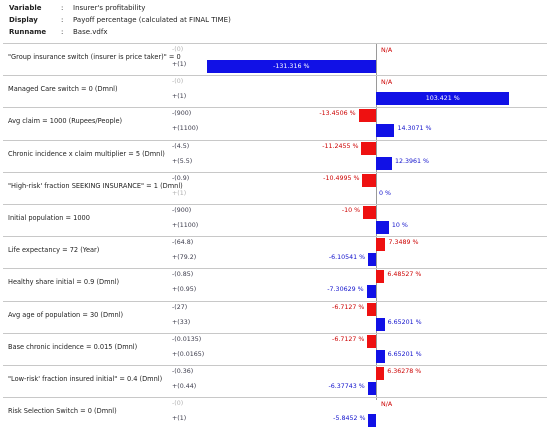 This screenshot has height=429, width=550. What do you see at coordinates (347, 258) in the screenshot?
I see `high-value-label: -6.10541 %` at bounding box center [347, 258].